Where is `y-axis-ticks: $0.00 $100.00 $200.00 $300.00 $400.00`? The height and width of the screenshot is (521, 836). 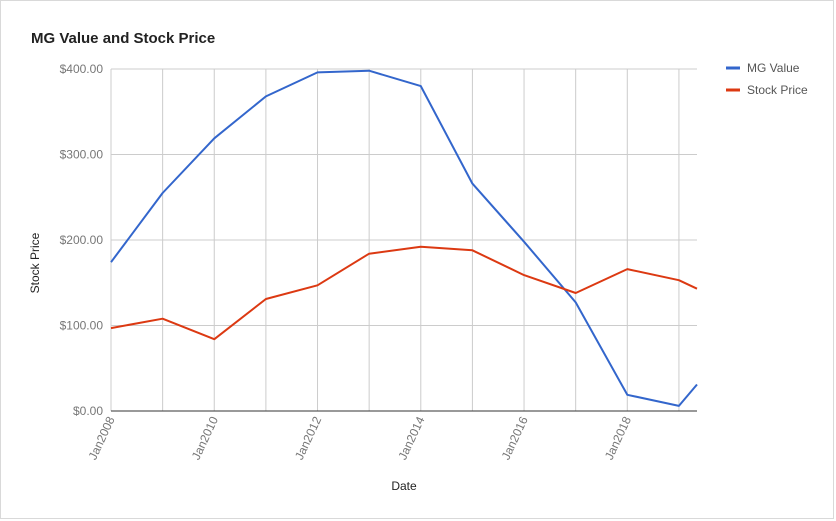 y-axis-ticks: $0.00 $100.00 $200.00 $300.00 $400.00 is located at coordinates (82, 240).